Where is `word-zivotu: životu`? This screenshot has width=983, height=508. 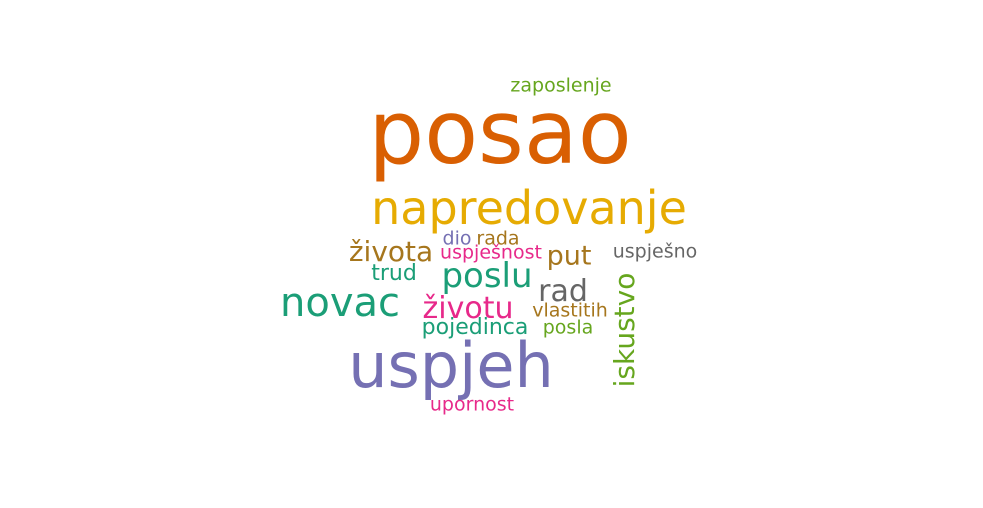 word-zivotu: životu is located at coordinates (468, 308).